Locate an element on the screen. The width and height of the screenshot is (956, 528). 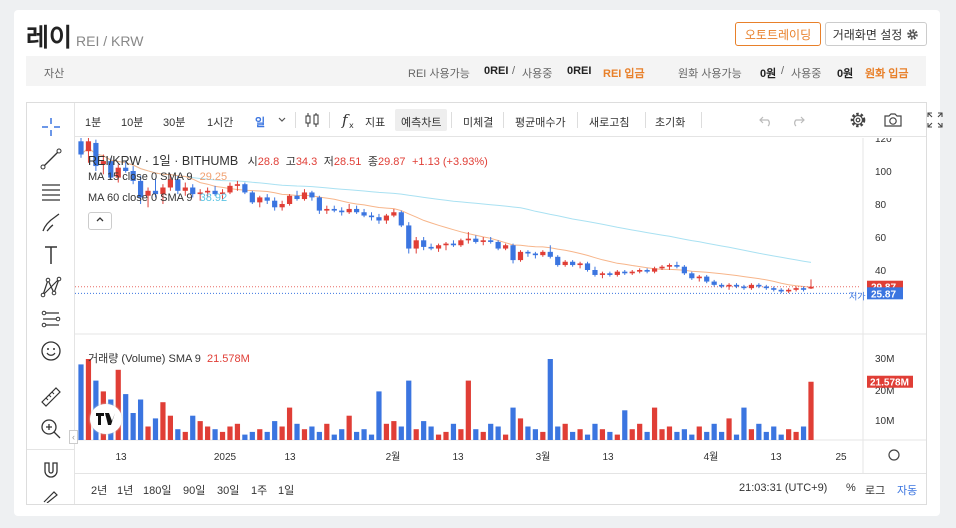
title-row: 레이 REI / KRW is located at coordinates (84, 35).